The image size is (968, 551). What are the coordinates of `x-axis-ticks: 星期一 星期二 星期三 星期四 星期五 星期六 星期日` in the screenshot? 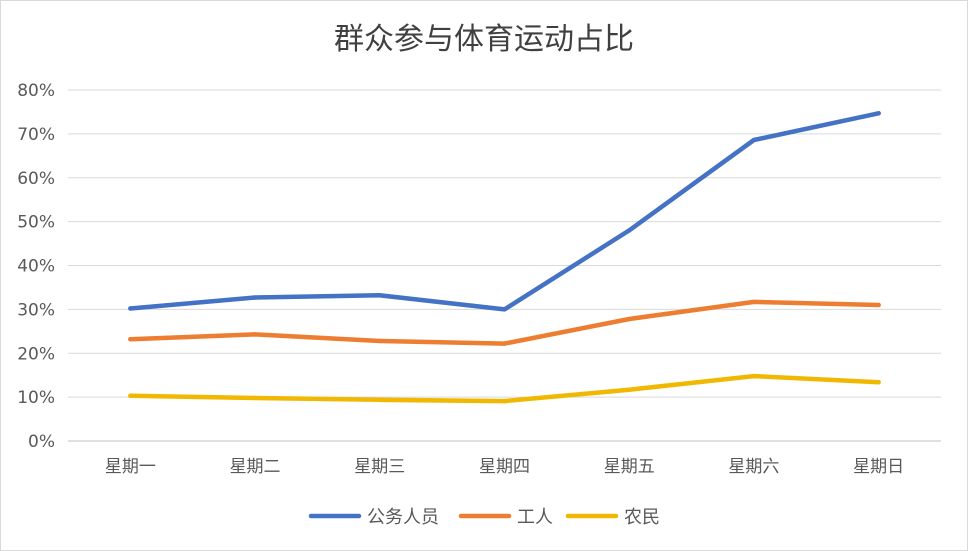 It's located at (504, 467).